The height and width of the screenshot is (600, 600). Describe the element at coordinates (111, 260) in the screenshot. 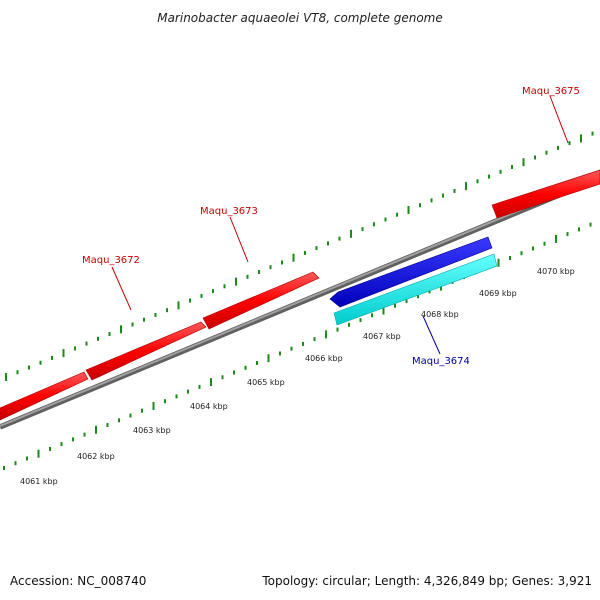

I see `gene-label-maqu-3672: Maqu_3672` at that location.